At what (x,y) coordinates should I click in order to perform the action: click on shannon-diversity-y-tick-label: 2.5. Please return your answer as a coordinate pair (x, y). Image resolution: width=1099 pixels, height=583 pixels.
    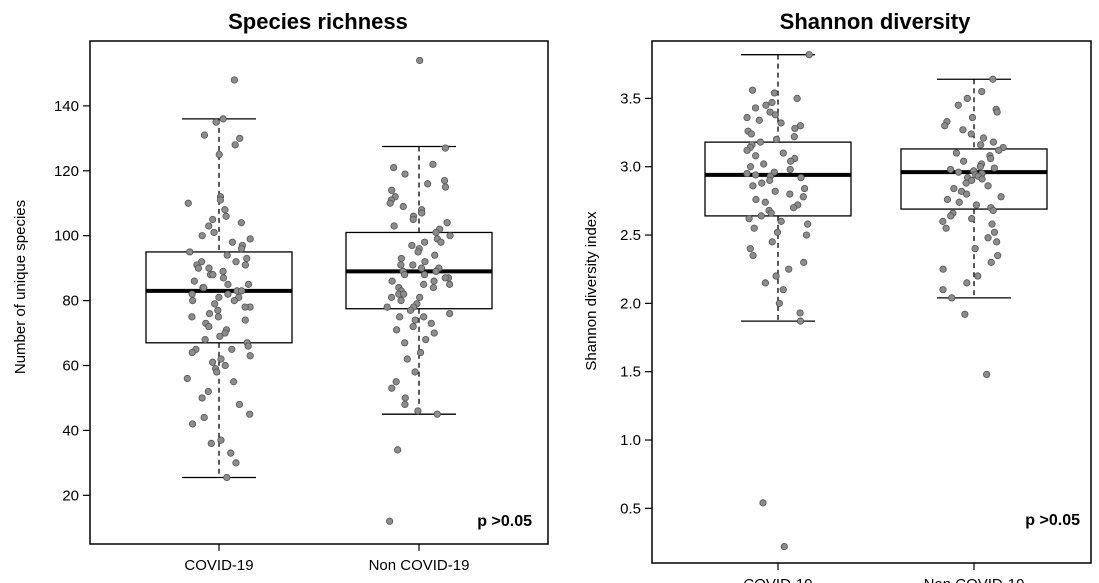
    Looking at the image, I should click on (630, 235).